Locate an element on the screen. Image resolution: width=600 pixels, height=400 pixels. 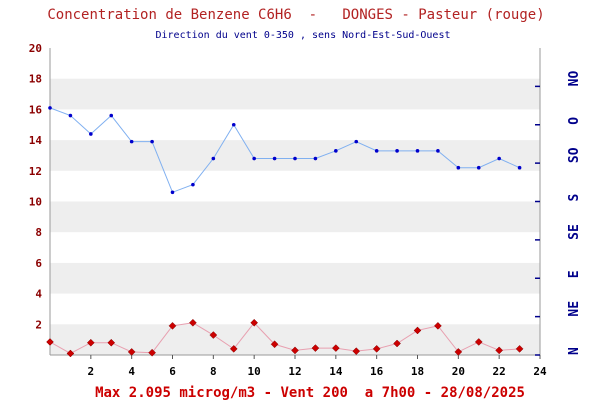
x-tick-label: 18 is located at coordinates (417, 371).